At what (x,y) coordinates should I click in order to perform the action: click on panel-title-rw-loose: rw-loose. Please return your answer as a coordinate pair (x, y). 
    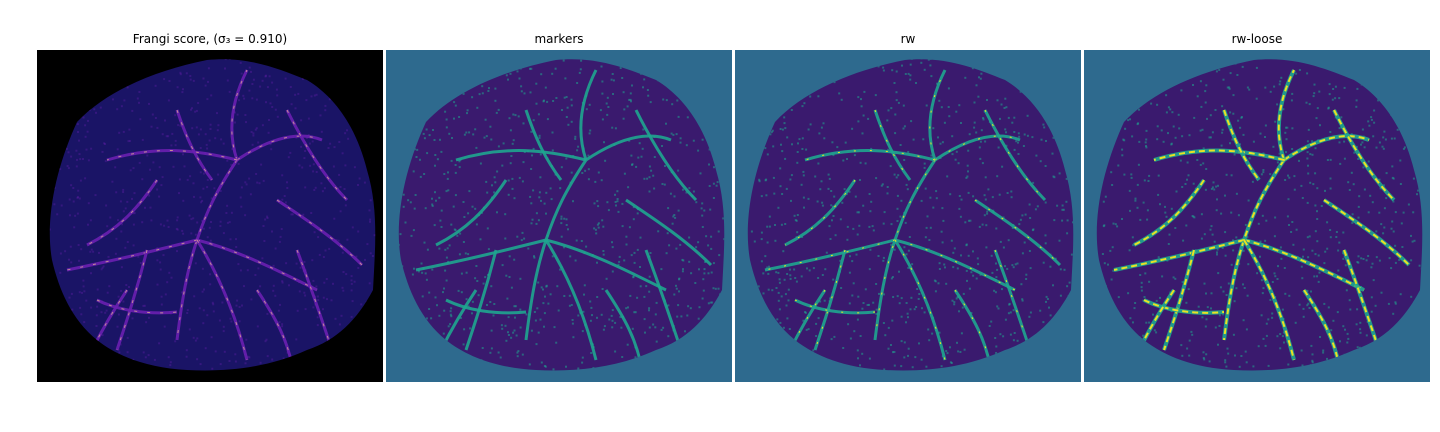
    Looking at the image, I should click on (1257, 39).